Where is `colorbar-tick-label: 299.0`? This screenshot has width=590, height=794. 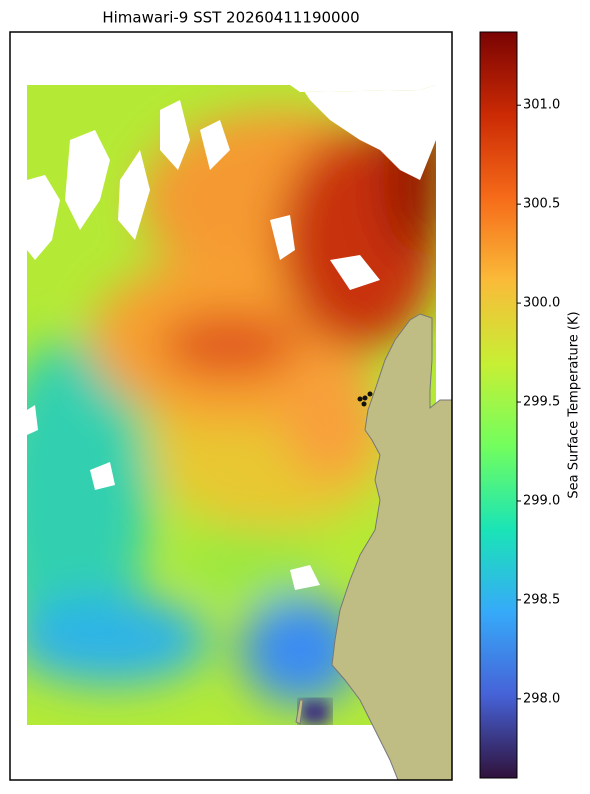
colorbar-tick-label: 299.0 is located at coordinates (541, 500).